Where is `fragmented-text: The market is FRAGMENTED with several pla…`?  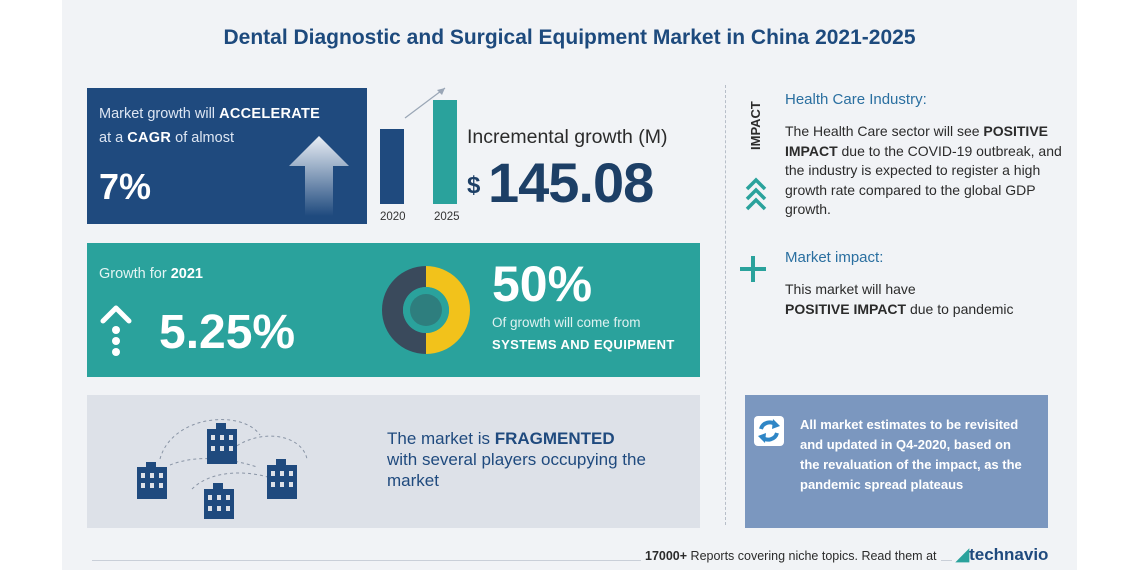
fragmented-text: The market is FRAGMENTED with several pla… is located at coordinates (542, 459).